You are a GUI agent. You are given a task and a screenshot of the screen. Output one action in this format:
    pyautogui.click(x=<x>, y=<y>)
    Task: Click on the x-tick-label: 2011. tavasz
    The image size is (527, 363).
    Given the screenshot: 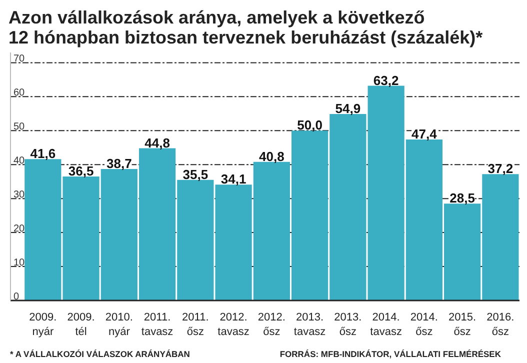 What is the action you would take?
    pyautogui.click(x=157, y=325)
    